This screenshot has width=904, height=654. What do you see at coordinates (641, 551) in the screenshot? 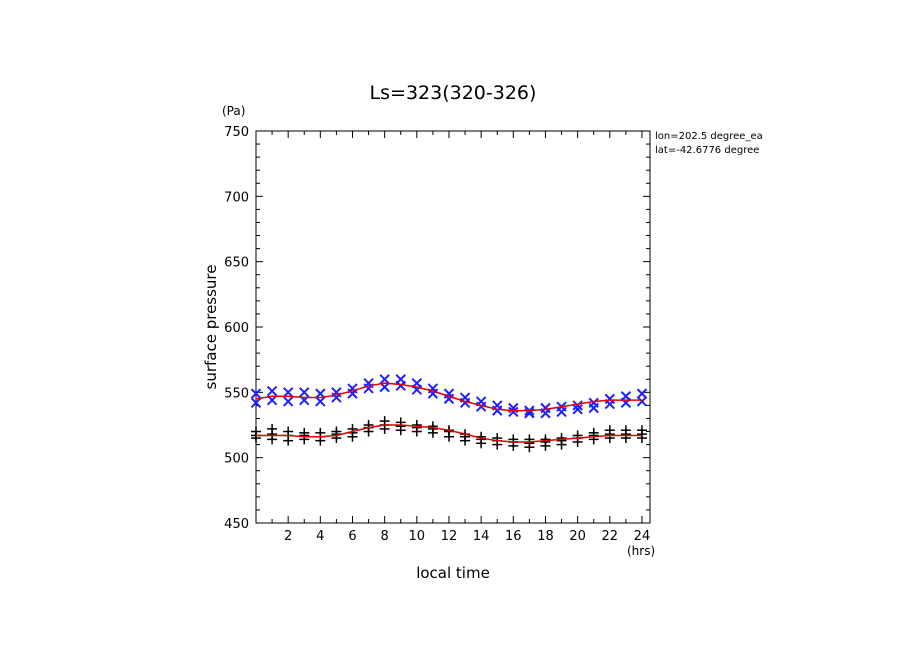
I see `x-unit-label: (hrs)` at bounding box center [641, 551].